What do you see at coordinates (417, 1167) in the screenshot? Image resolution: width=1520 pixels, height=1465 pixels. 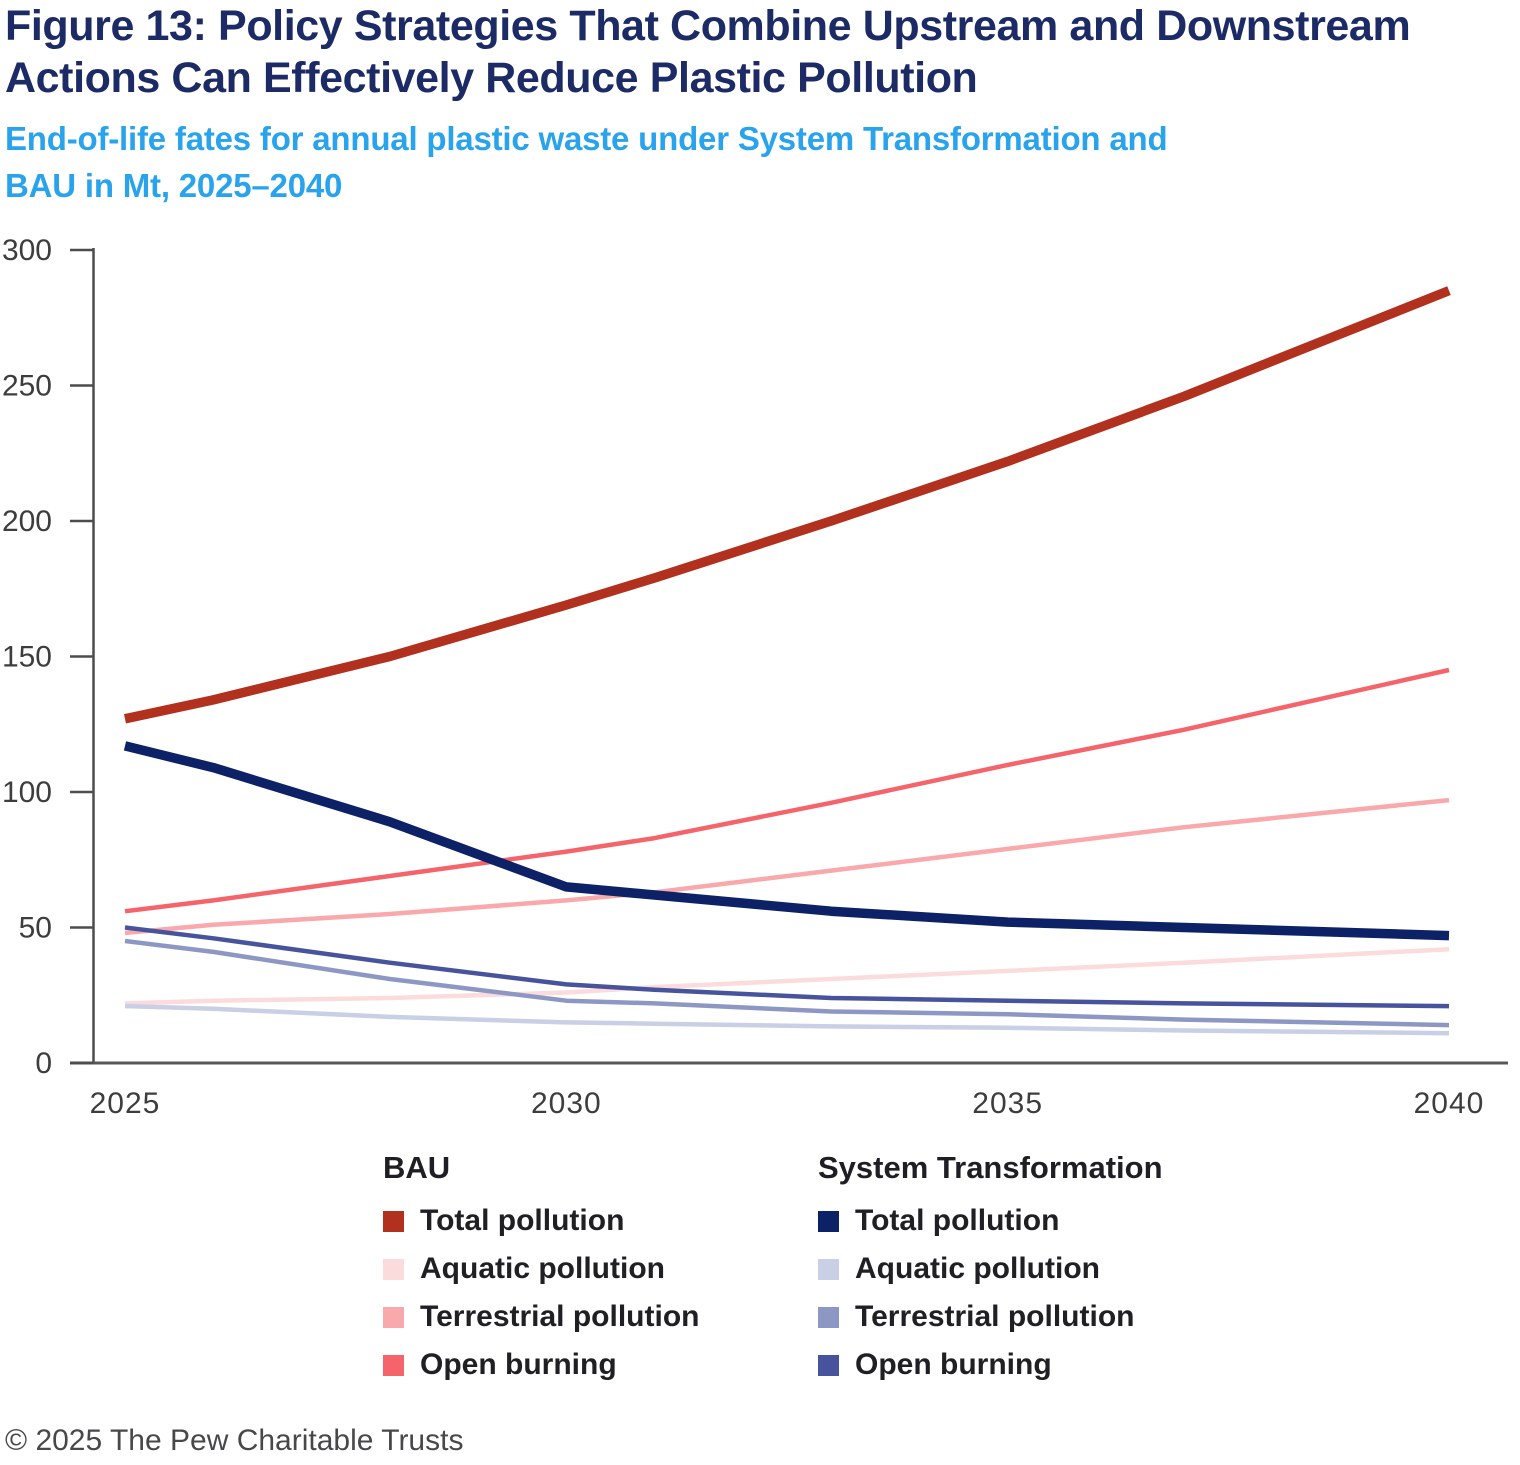 I see `legend-header-bau: BAU` at bounding box center [417, 1167].